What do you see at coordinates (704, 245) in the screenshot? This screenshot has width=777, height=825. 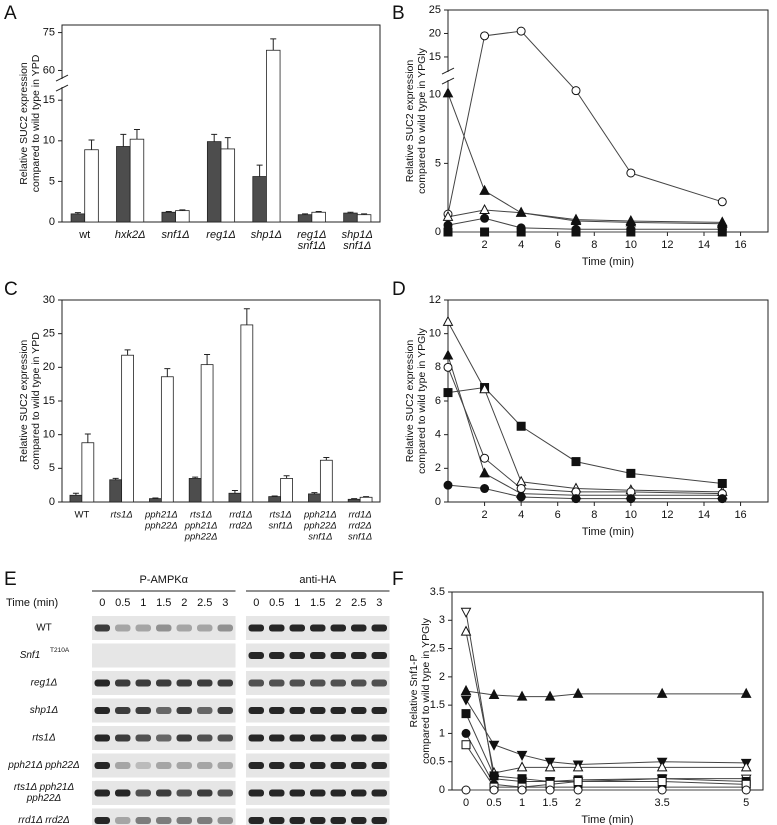 I see `x-tick-label: 14` at bounding box center [704, 245].